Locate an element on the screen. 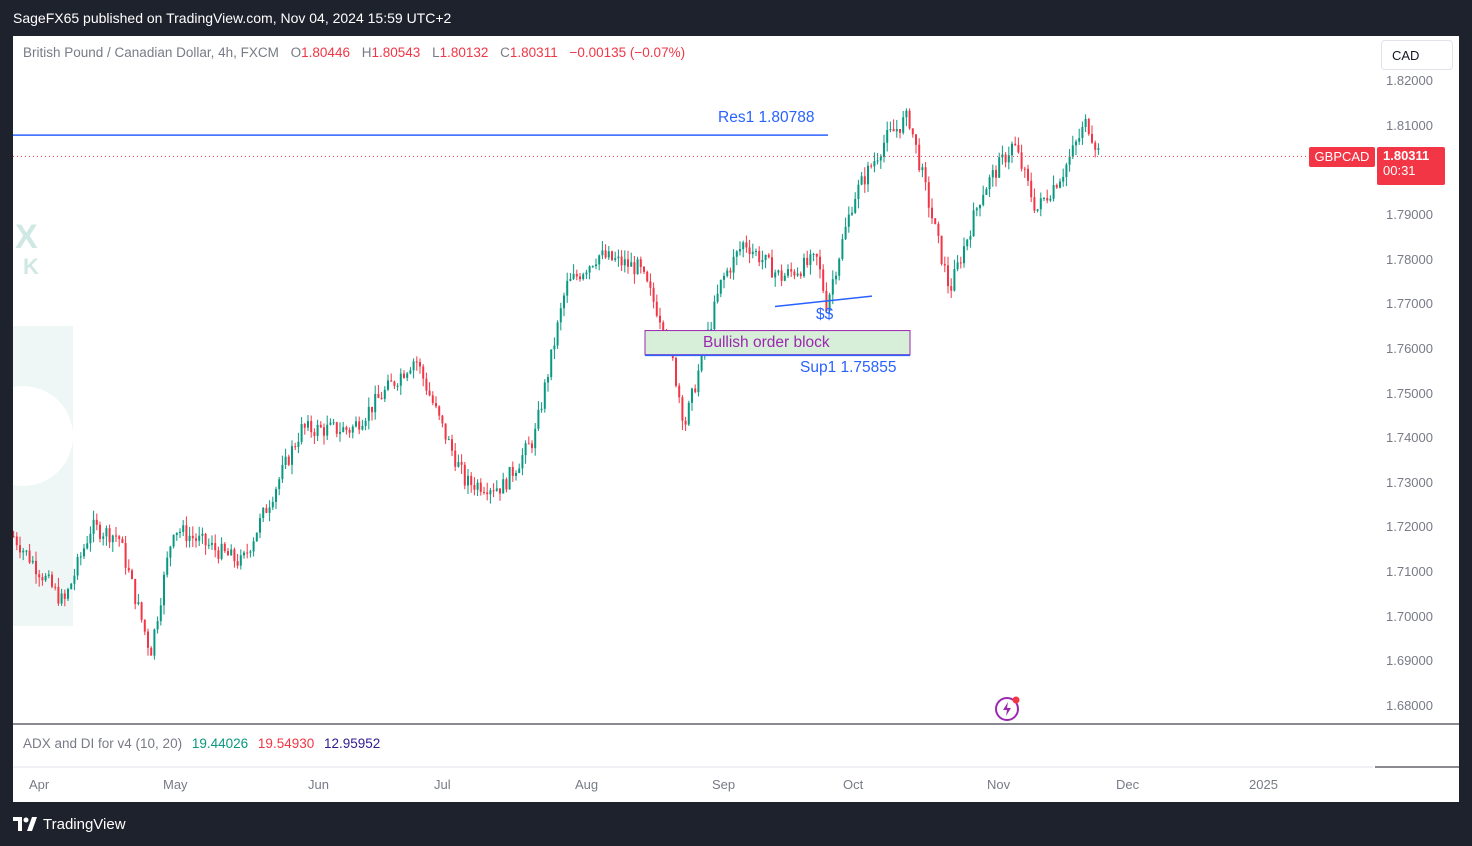  resistance-label: Res1 1.80788 is located at coordinates (766, 117).